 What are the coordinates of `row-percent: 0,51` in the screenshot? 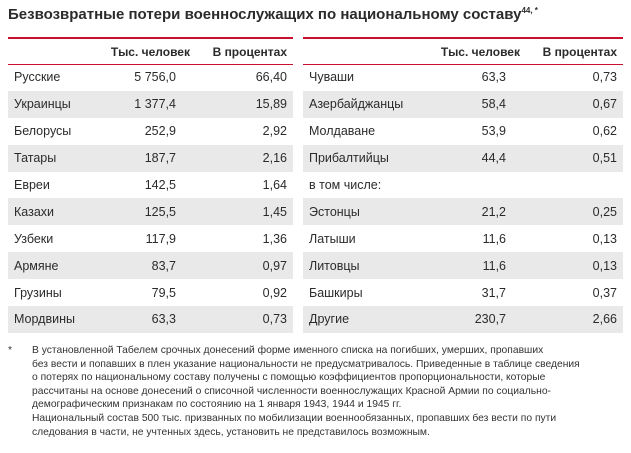 It's located at (571, 158).